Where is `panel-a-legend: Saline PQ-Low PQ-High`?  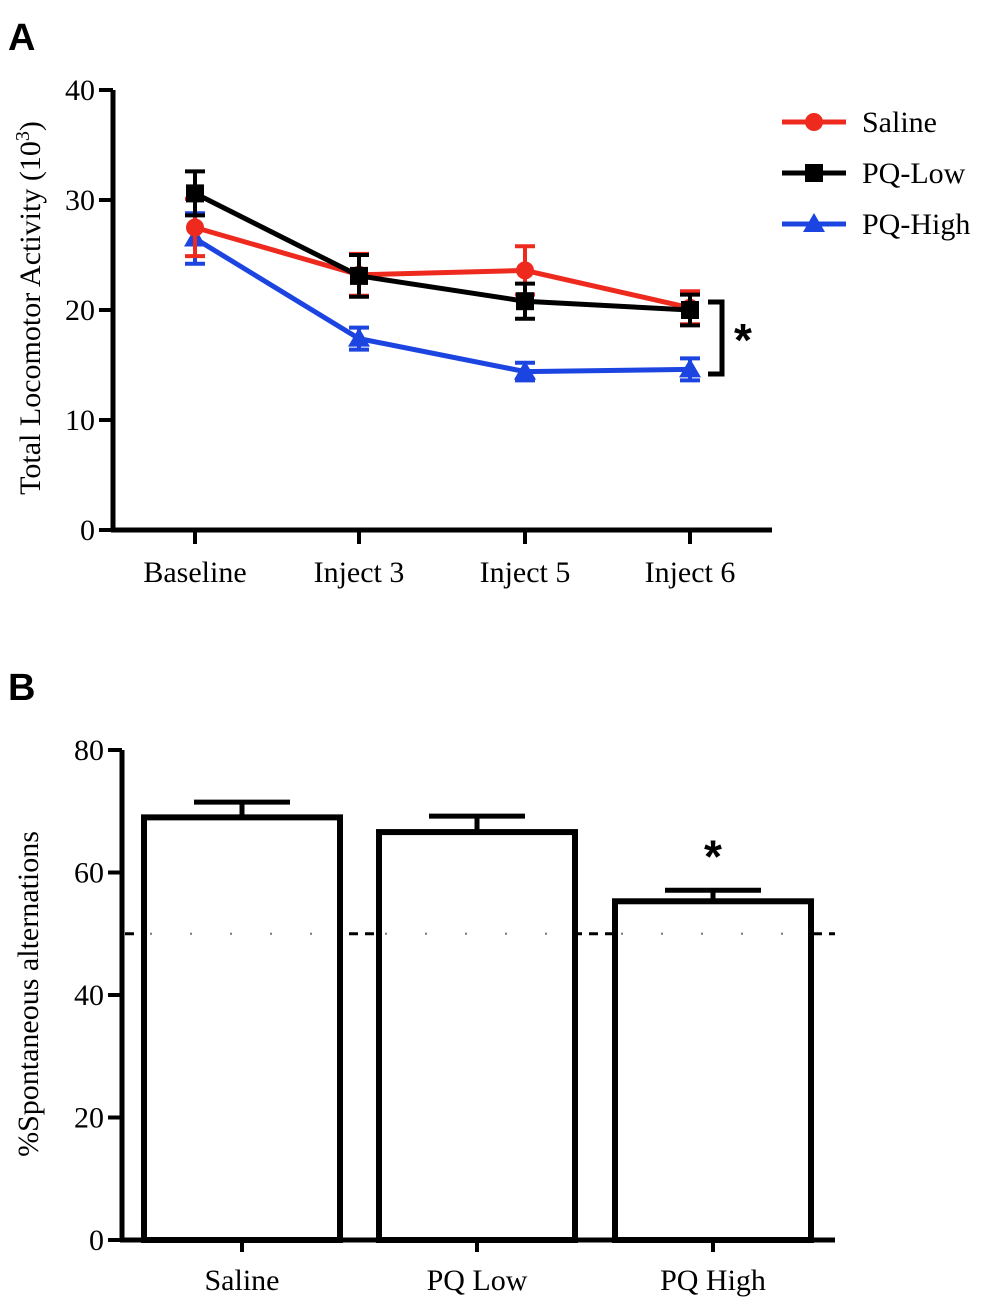
panel-a-legend: Saline PQ-Low PQ-High is located at coordinates (876, 173).